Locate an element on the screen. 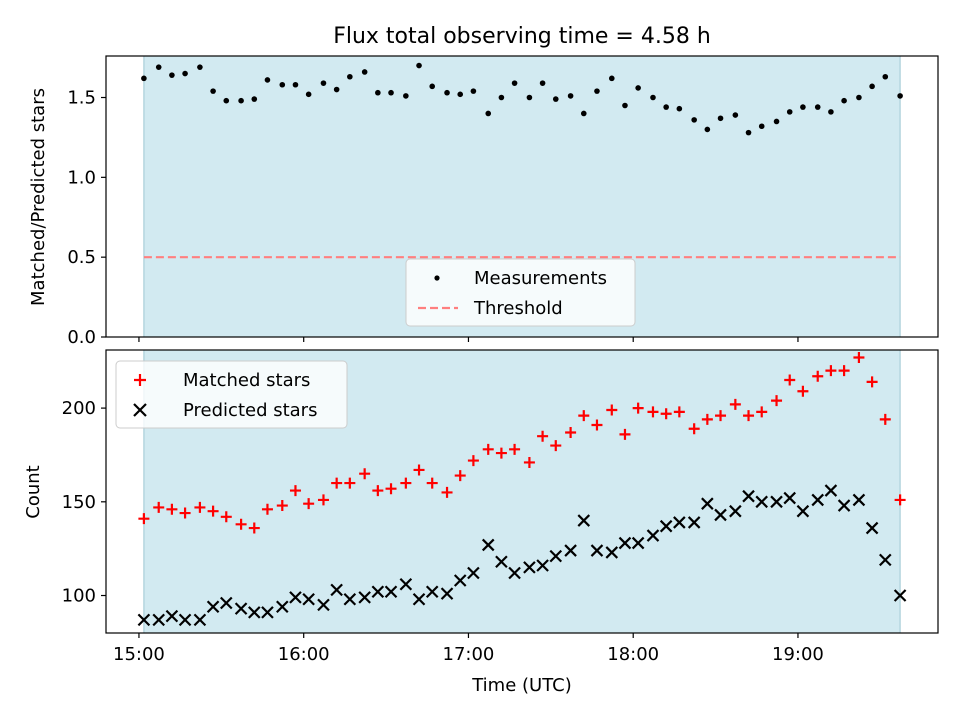  bottom-y-axis-label: Count is located at coordinates (33, 491).